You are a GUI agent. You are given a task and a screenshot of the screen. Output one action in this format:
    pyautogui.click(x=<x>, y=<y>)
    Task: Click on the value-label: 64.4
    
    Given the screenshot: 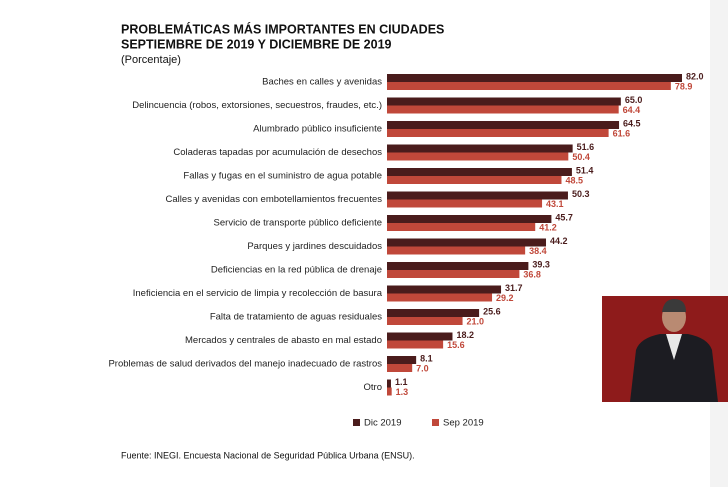 What is the action you would take?
    pyautogui.click(x=632, y=110)
    